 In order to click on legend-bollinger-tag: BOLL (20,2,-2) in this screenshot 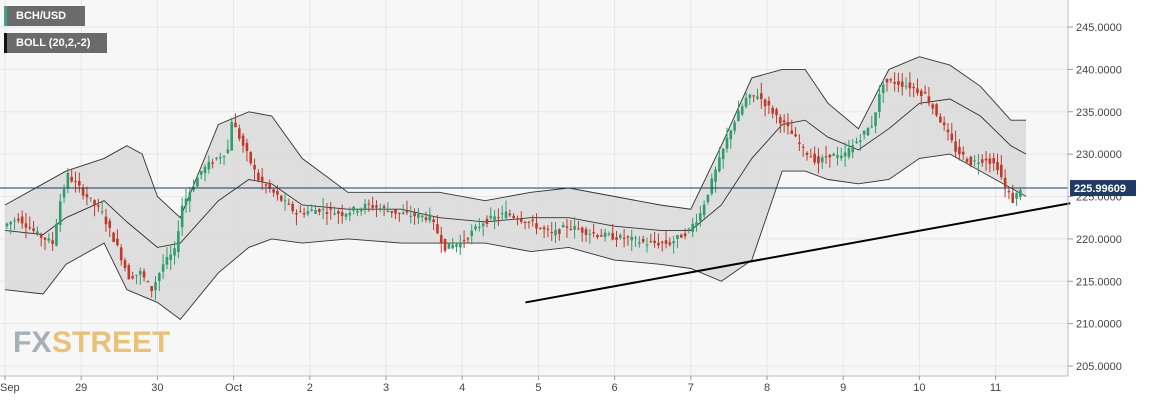, I will do `click(55, 43)`.